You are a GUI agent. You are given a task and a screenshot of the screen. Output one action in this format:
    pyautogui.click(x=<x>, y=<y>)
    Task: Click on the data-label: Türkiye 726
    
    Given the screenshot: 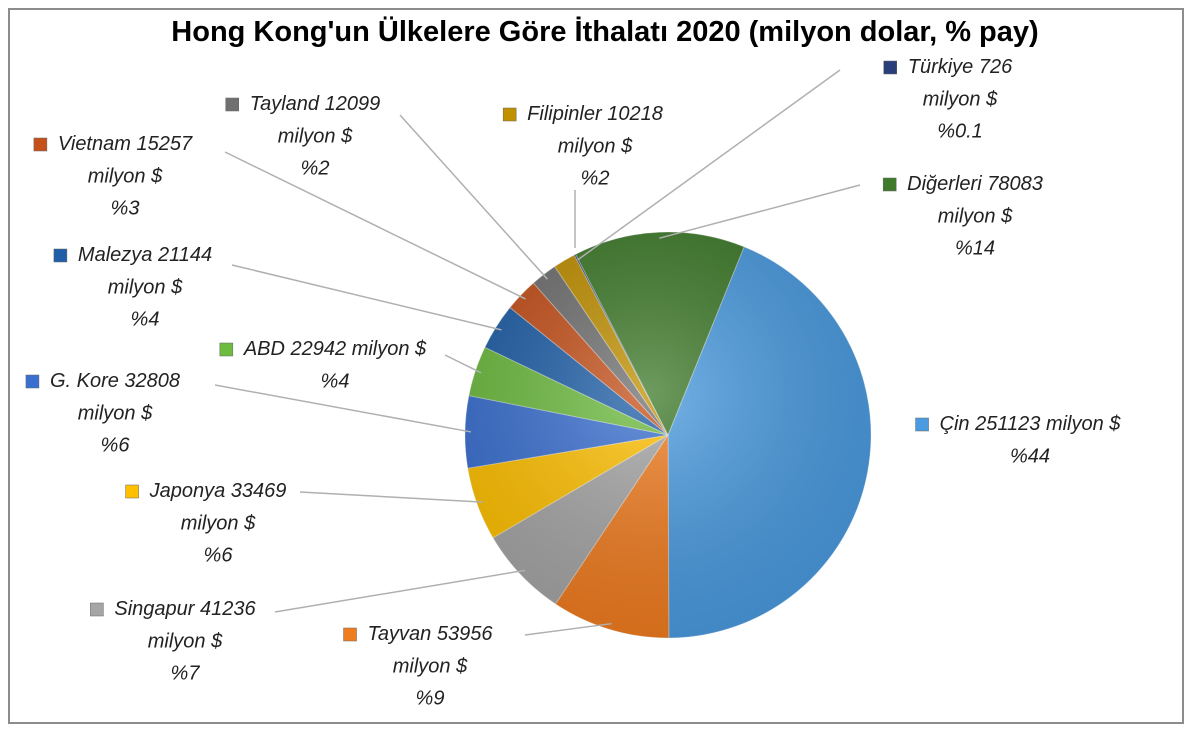 What is the action you would take?
    pyautogui.click(x=960, y=67)
    